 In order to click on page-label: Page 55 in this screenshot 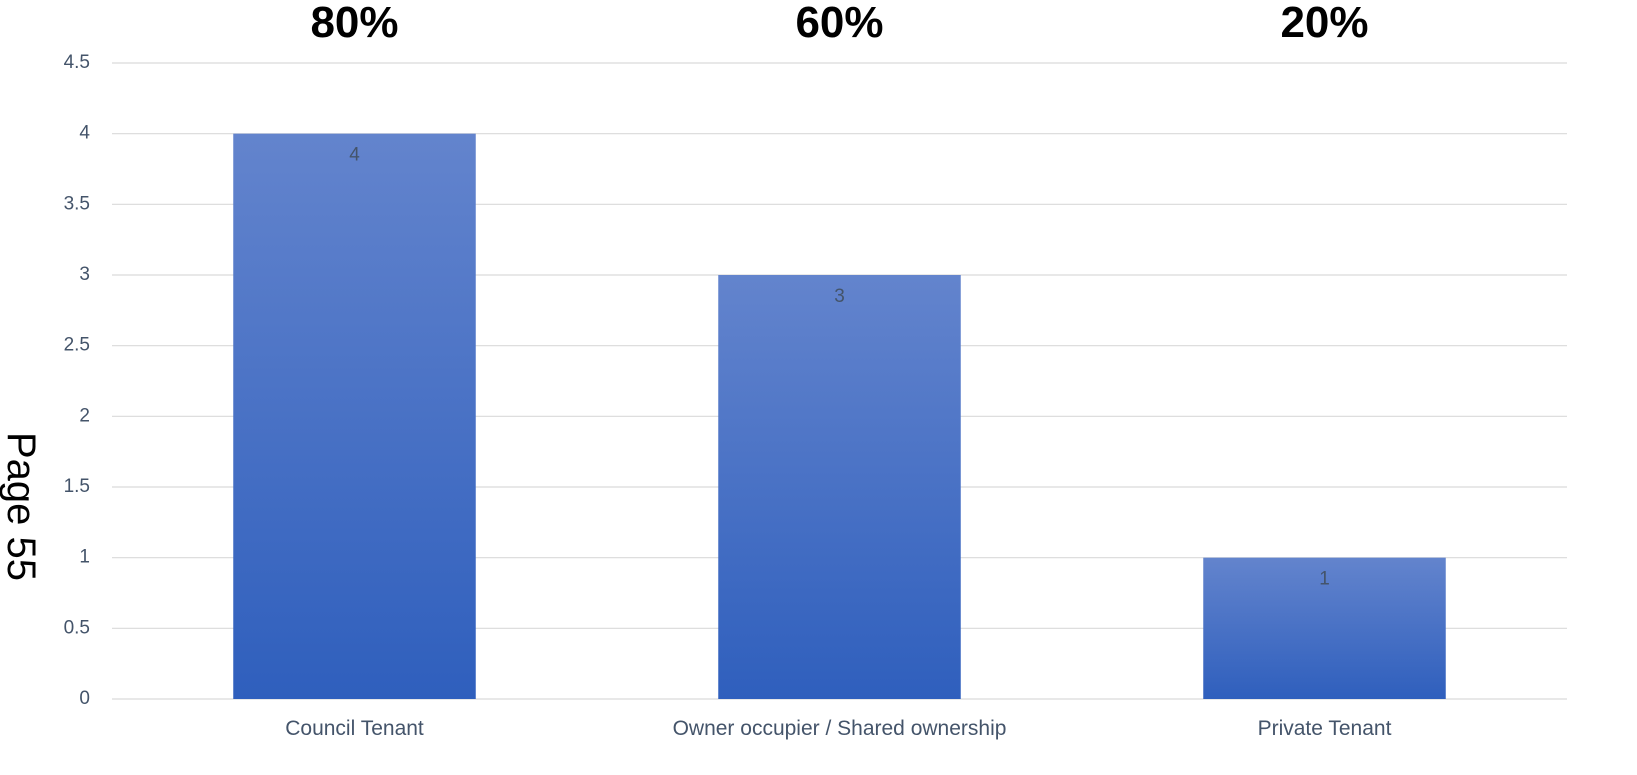, I will do `click(21, 506)`.